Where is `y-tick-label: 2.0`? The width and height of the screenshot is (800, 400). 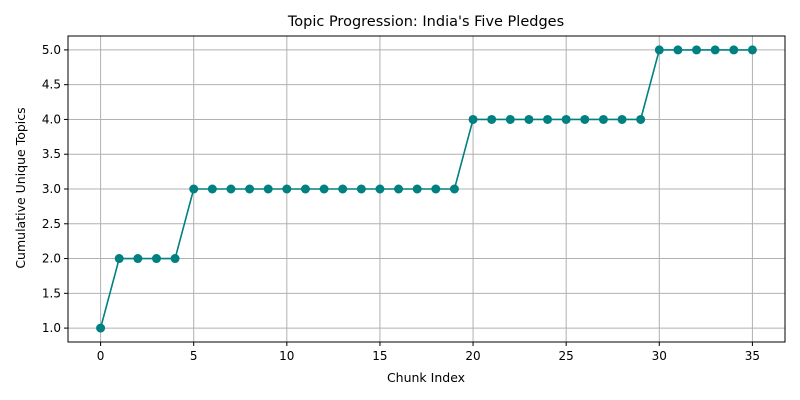
y-tick-label: 2.0 is located at coordinates (51, 259).